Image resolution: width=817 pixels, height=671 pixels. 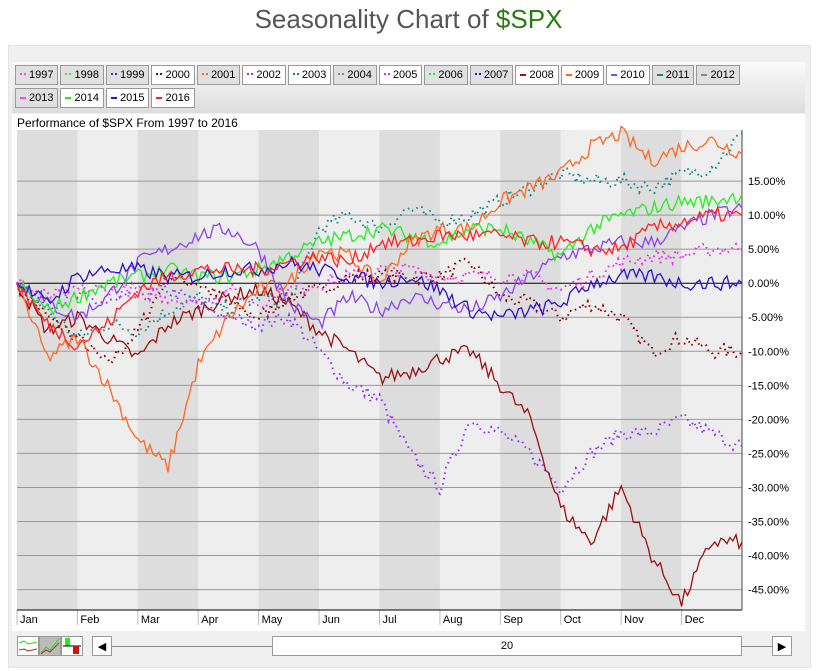 What do you see at coordinates (541, 75) in the screenshot?
I see `legend-label: 2008` at bounding box center [541, 75].